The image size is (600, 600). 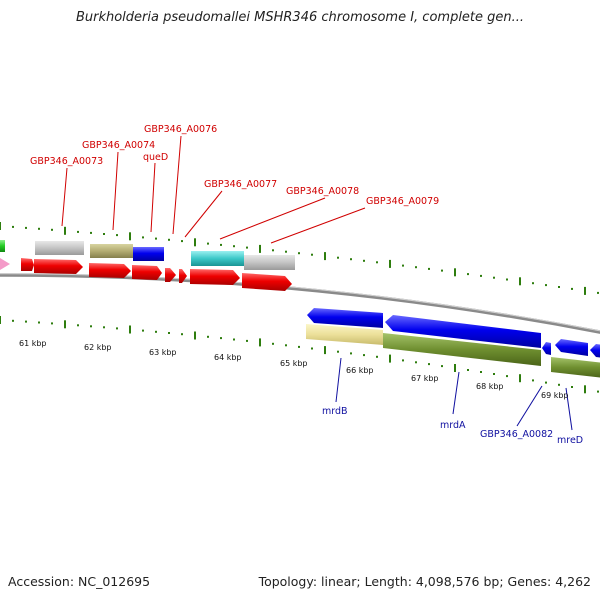 I want to click on upper-gene-track, so click(x=147, y=265).